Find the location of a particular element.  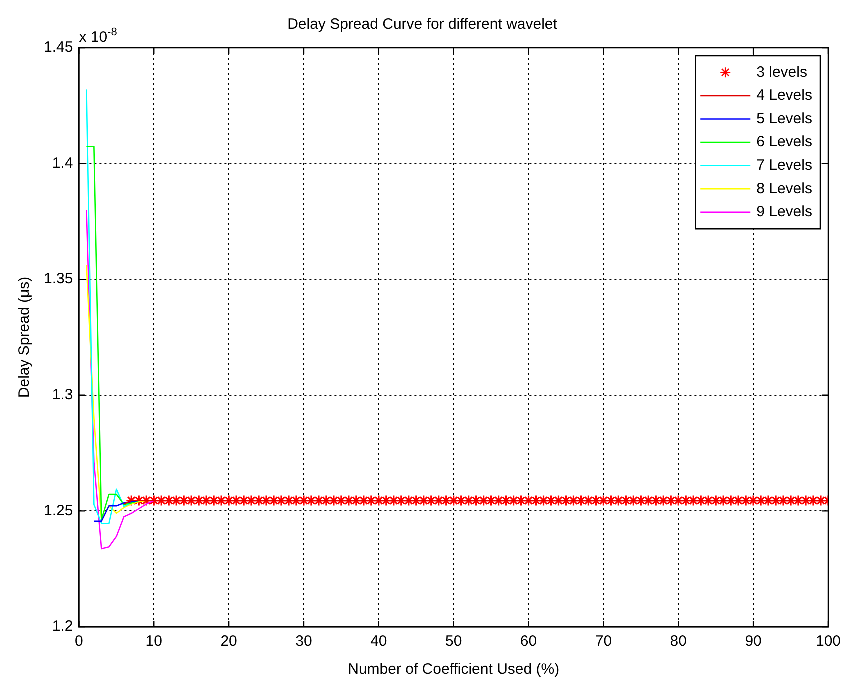

x-tick-label: 30 is located at coordinates (304, 641).